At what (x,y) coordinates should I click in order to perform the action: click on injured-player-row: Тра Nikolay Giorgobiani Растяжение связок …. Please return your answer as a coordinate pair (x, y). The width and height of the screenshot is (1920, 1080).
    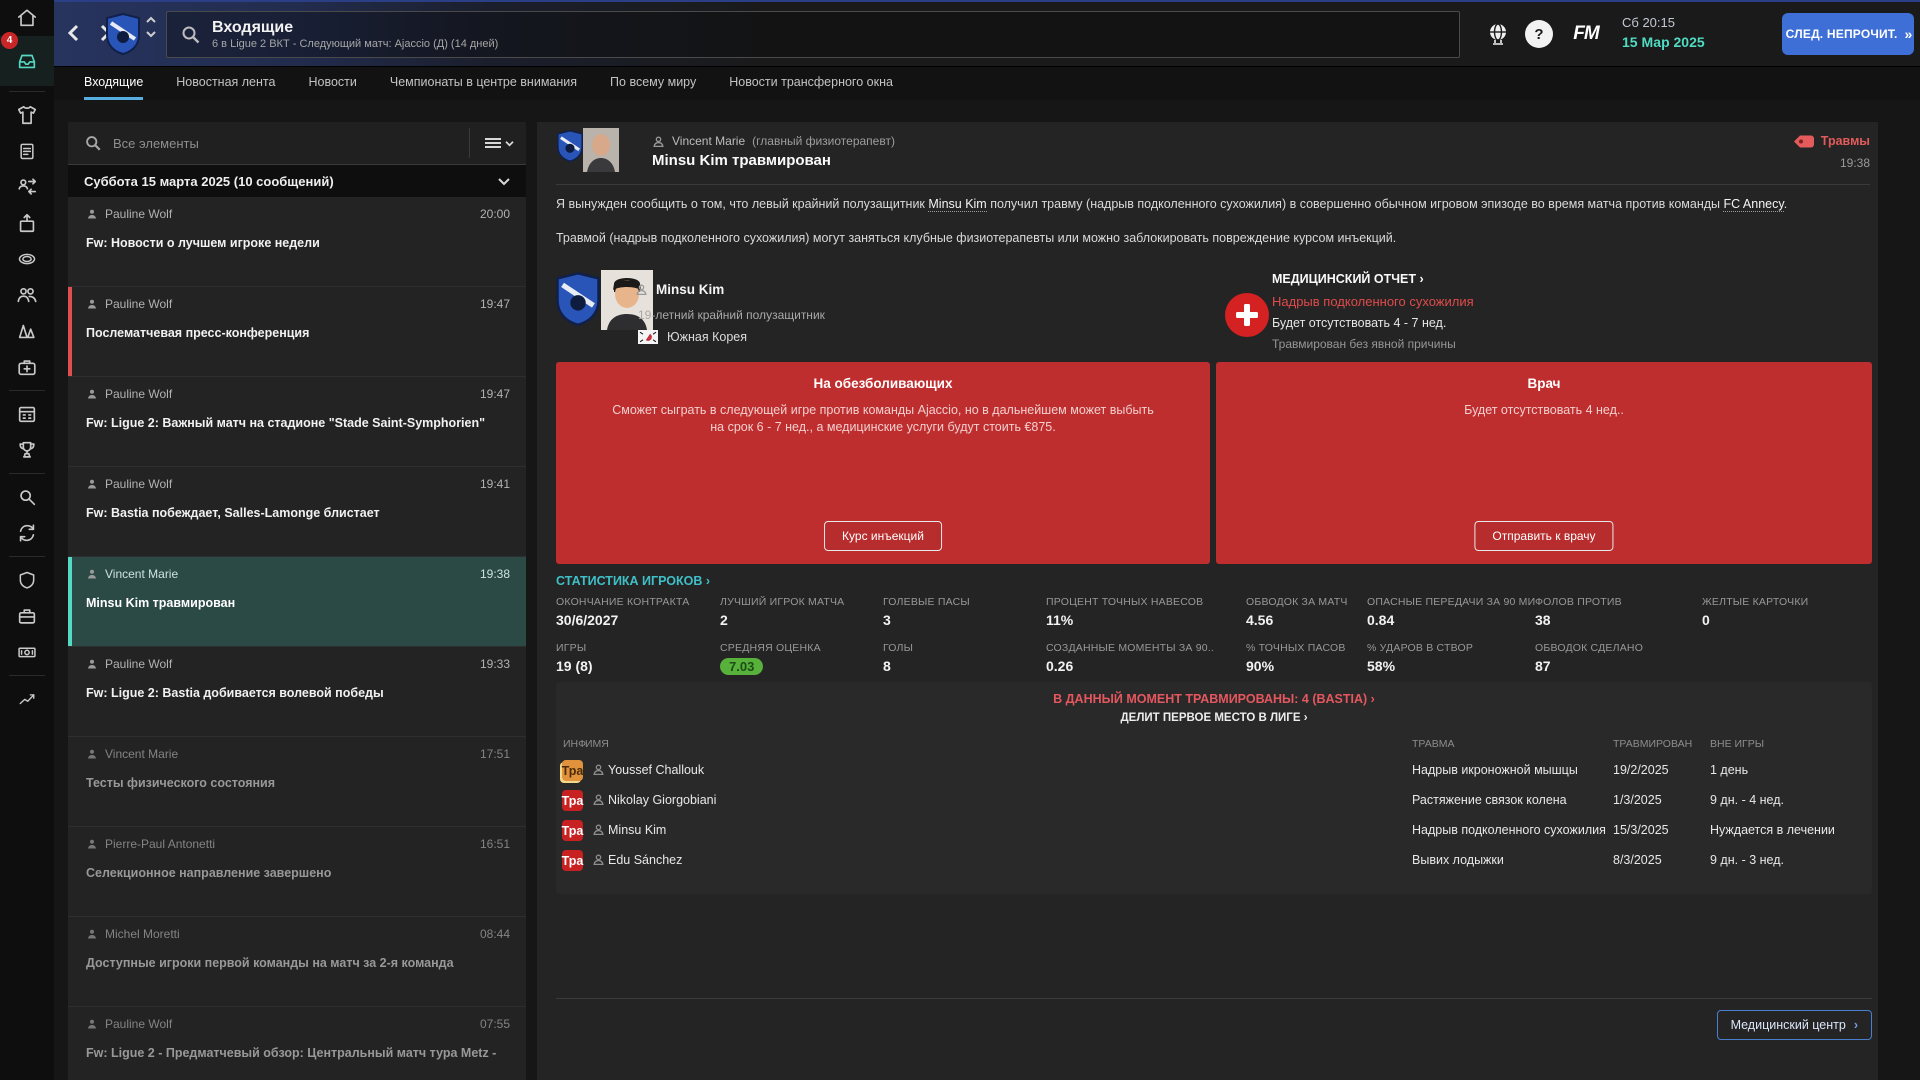
    Looking at the image, I should click on (1214, 801).